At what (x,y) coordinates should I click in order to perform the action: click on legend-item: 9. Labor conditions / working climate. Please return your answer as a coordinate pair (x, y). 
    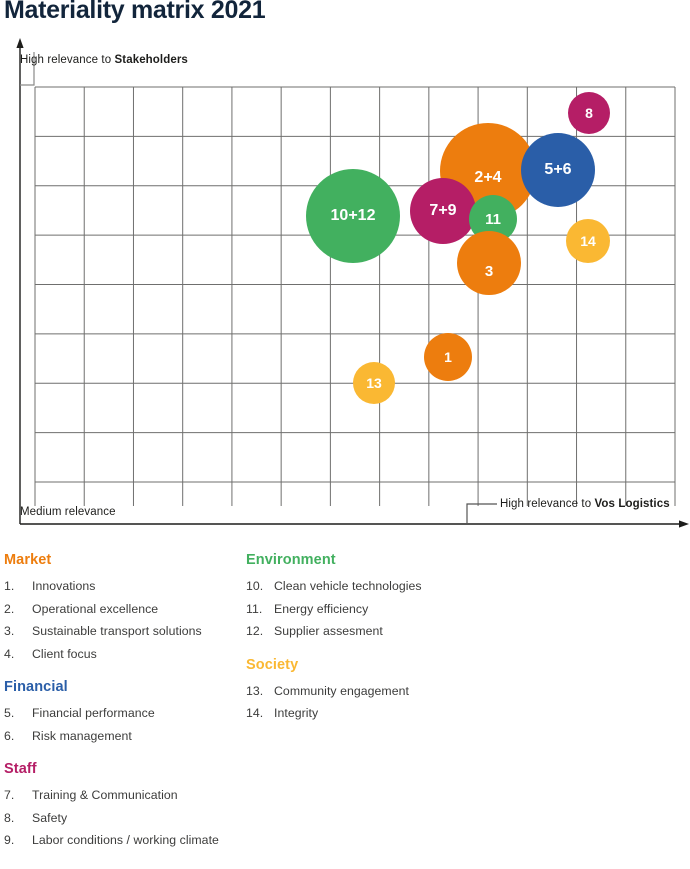
    Looking at the image, I should click on (124, 840).